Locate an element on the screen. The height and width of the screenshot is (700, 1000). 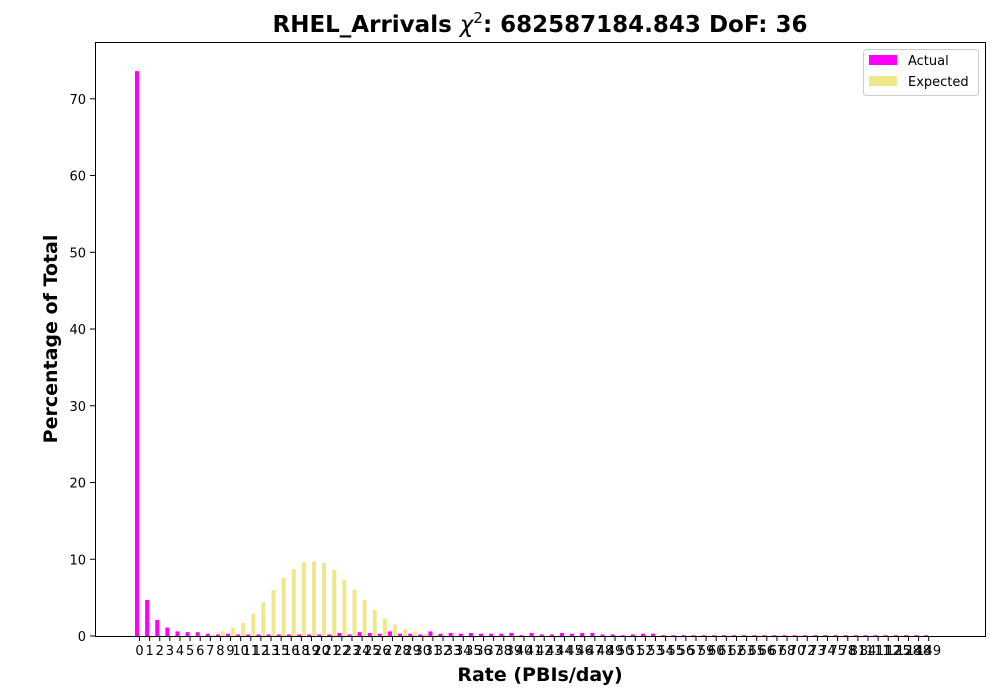
x-tick-label: 30 is located at coordinates (423, 651).